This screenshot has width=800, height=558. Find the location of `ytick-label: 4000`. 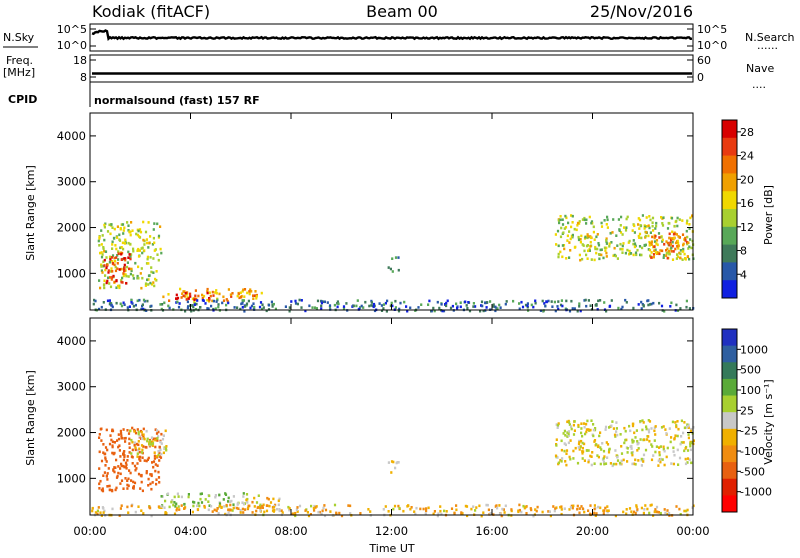

ytick-label: 4000 is located at coordinates (71, 136).